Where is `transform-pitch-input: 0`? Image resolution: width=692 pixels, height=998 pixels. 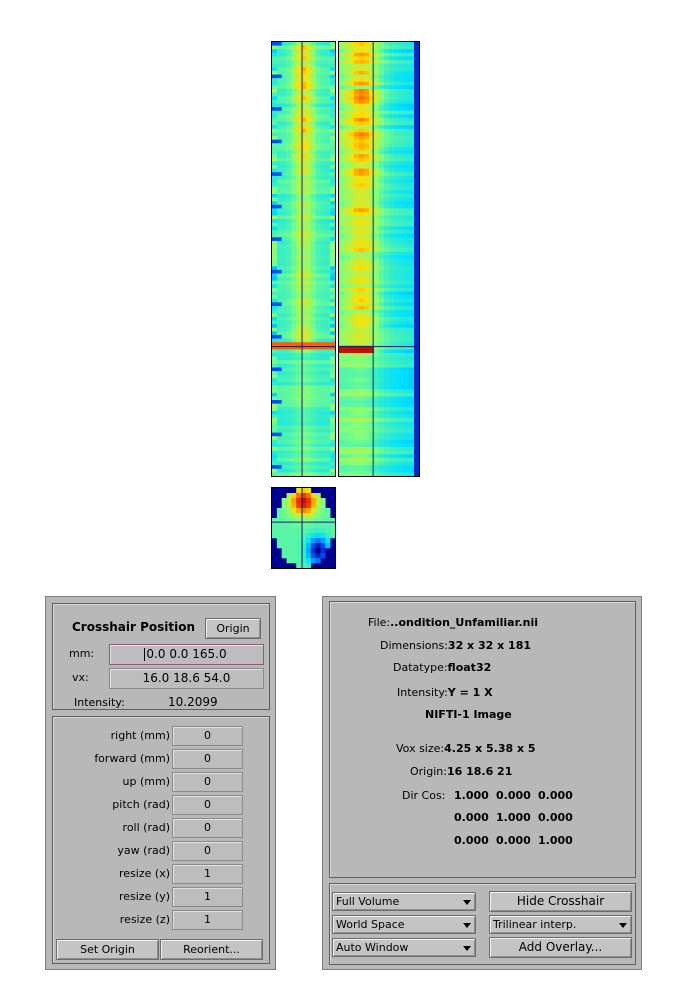 transform-pitch-input: 0 is located at coordinates (207, 805).